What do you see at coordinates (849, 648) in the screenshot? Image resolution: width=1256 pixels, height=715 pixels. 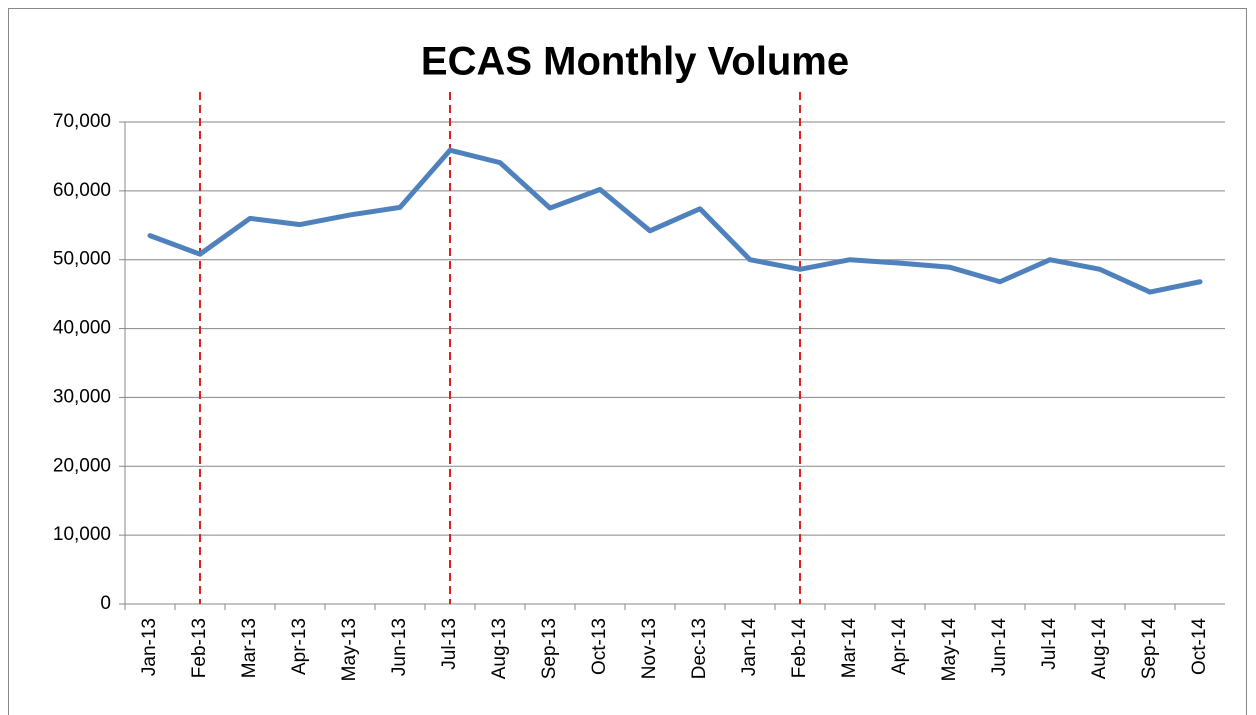 I see `x-tick-label: Mar-14` at bounding box center [849, 648].